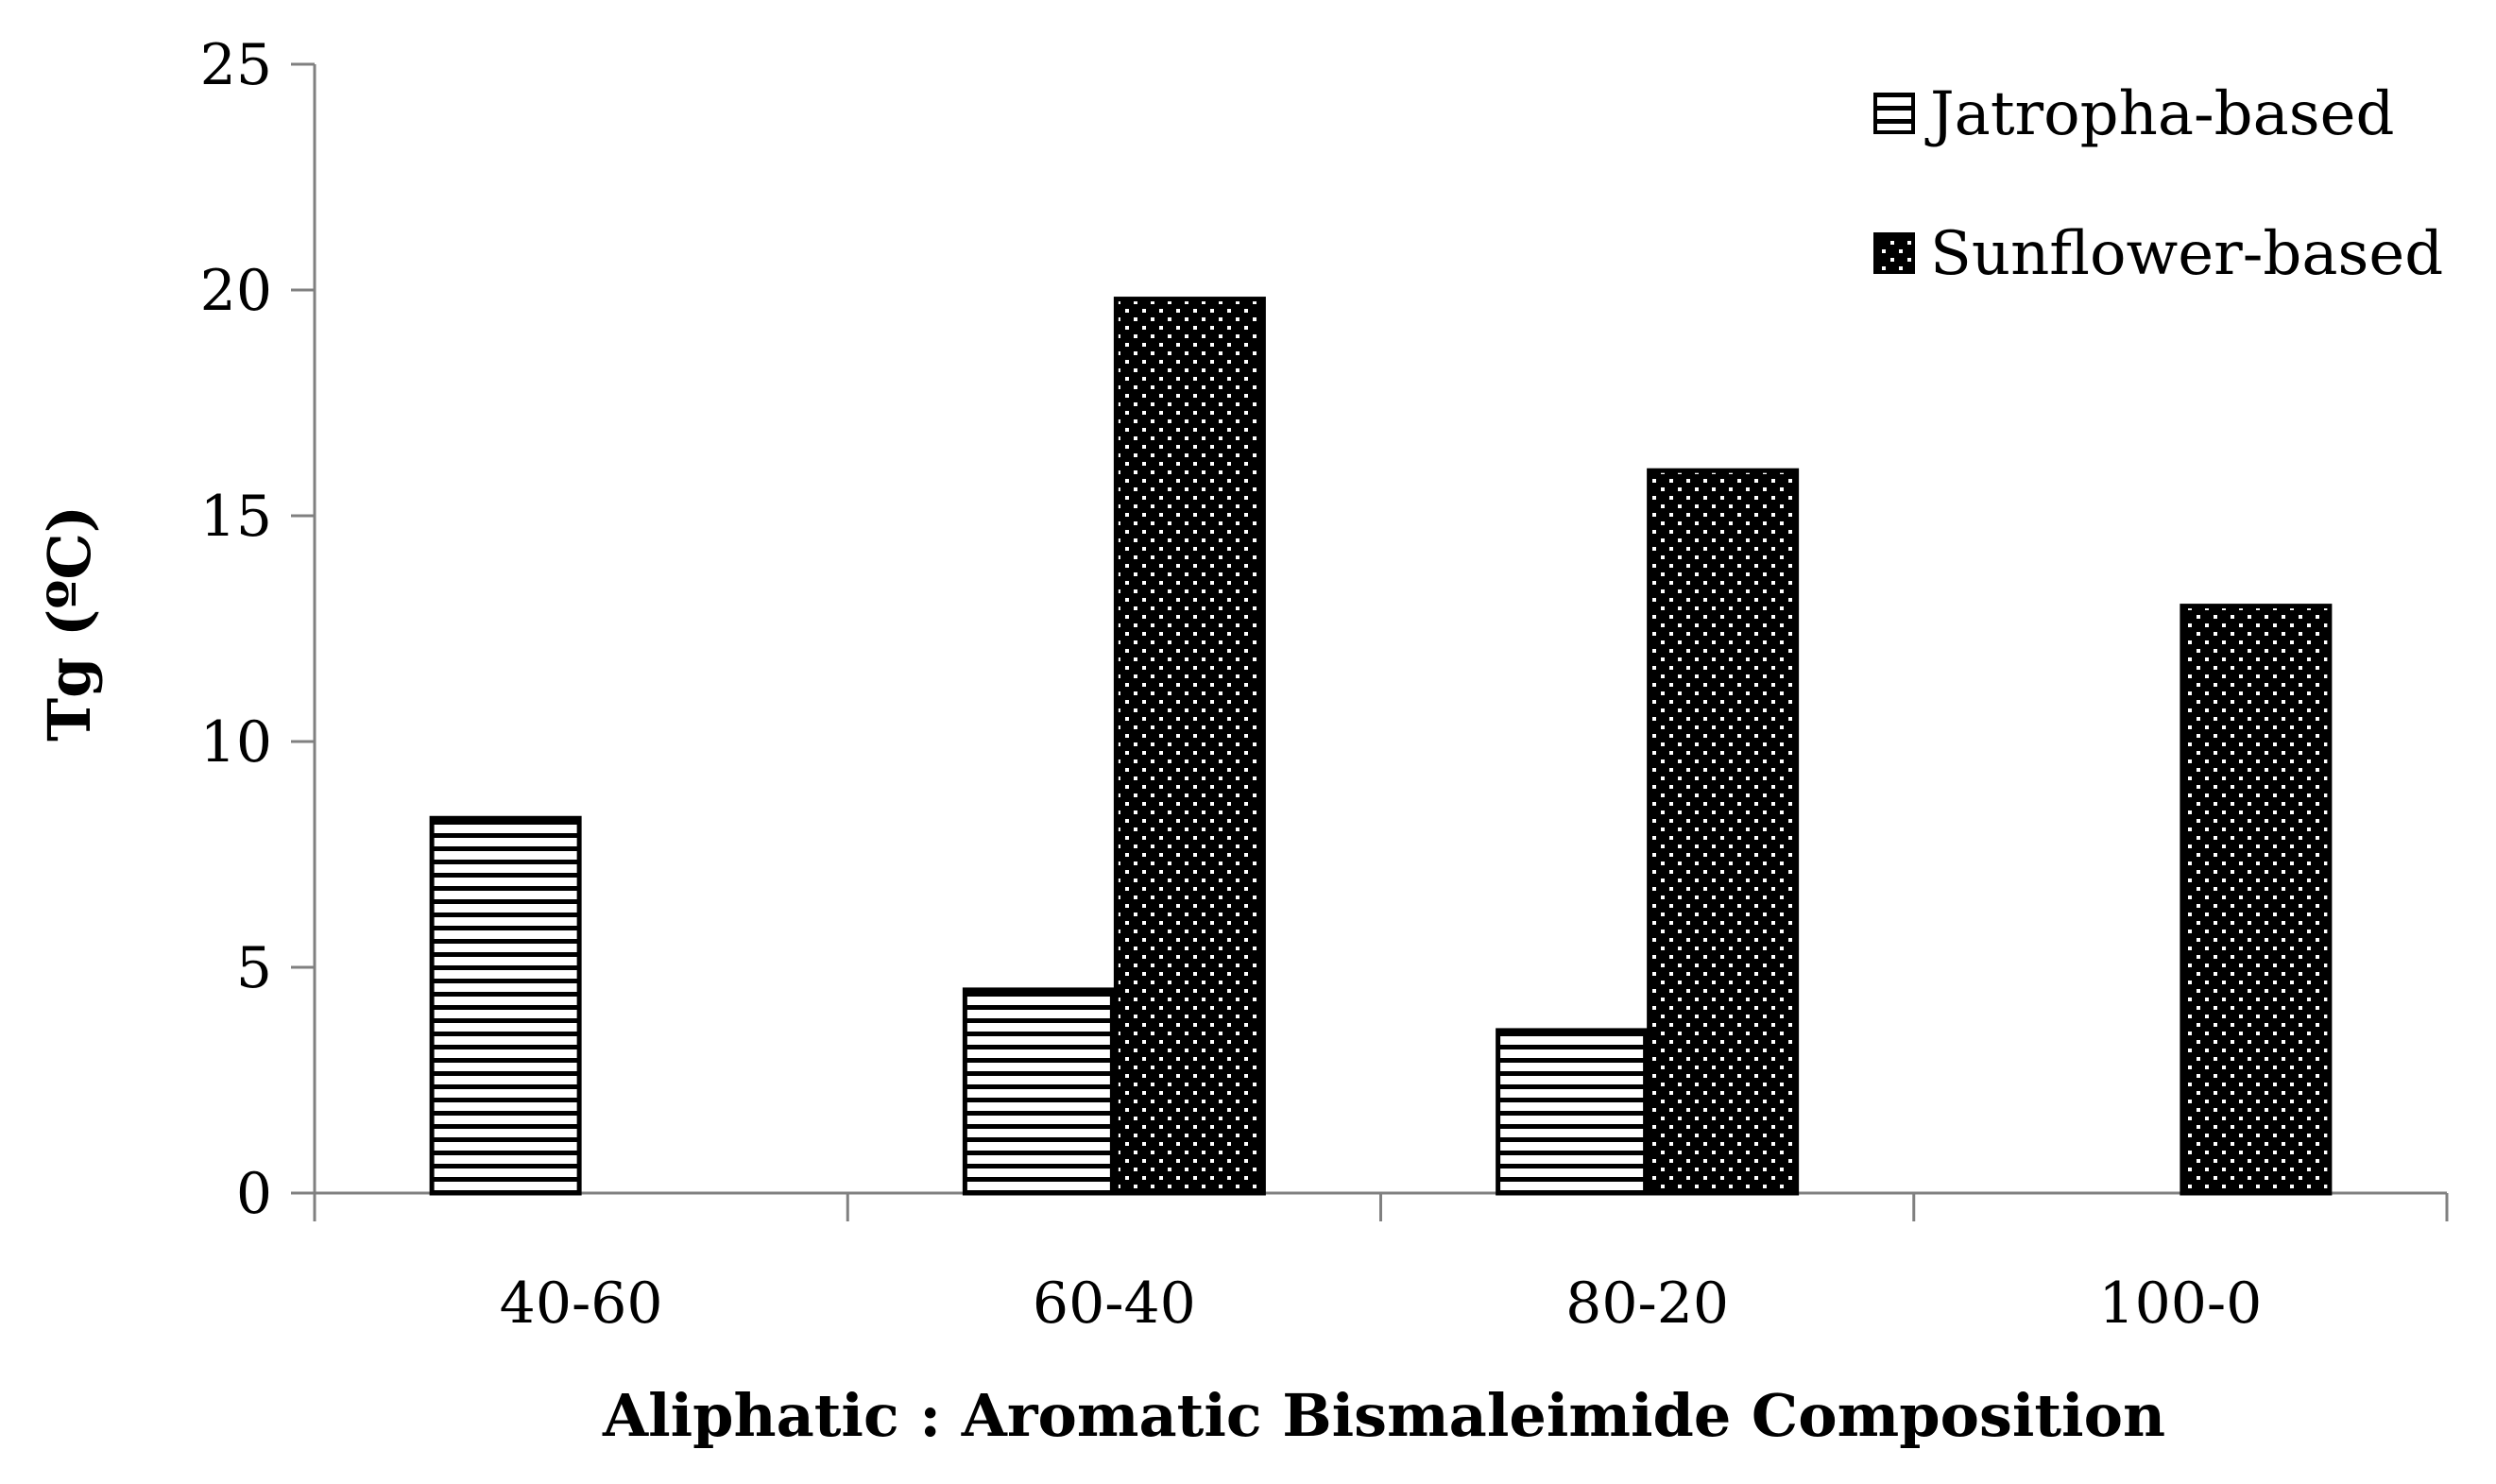  Describe the element at coordinates (1894, 253) in the screenshot. I see `legend-swatch-sunflower` at that location.